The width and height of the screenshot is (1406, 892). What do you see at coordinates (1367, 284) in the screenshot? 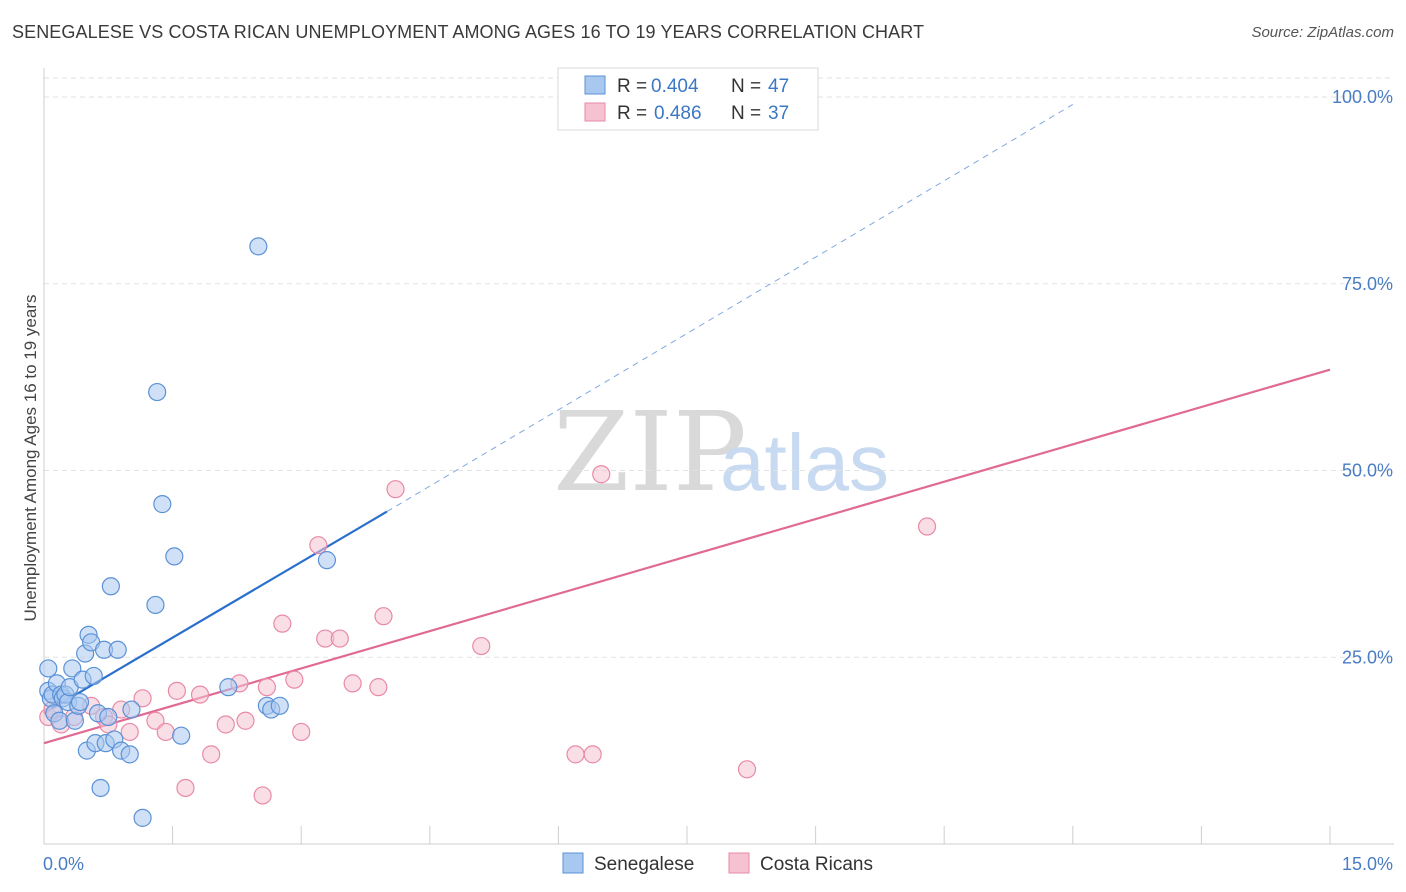
I see `y-tick-label: 75.0%` at bounding box center [1367, 284].